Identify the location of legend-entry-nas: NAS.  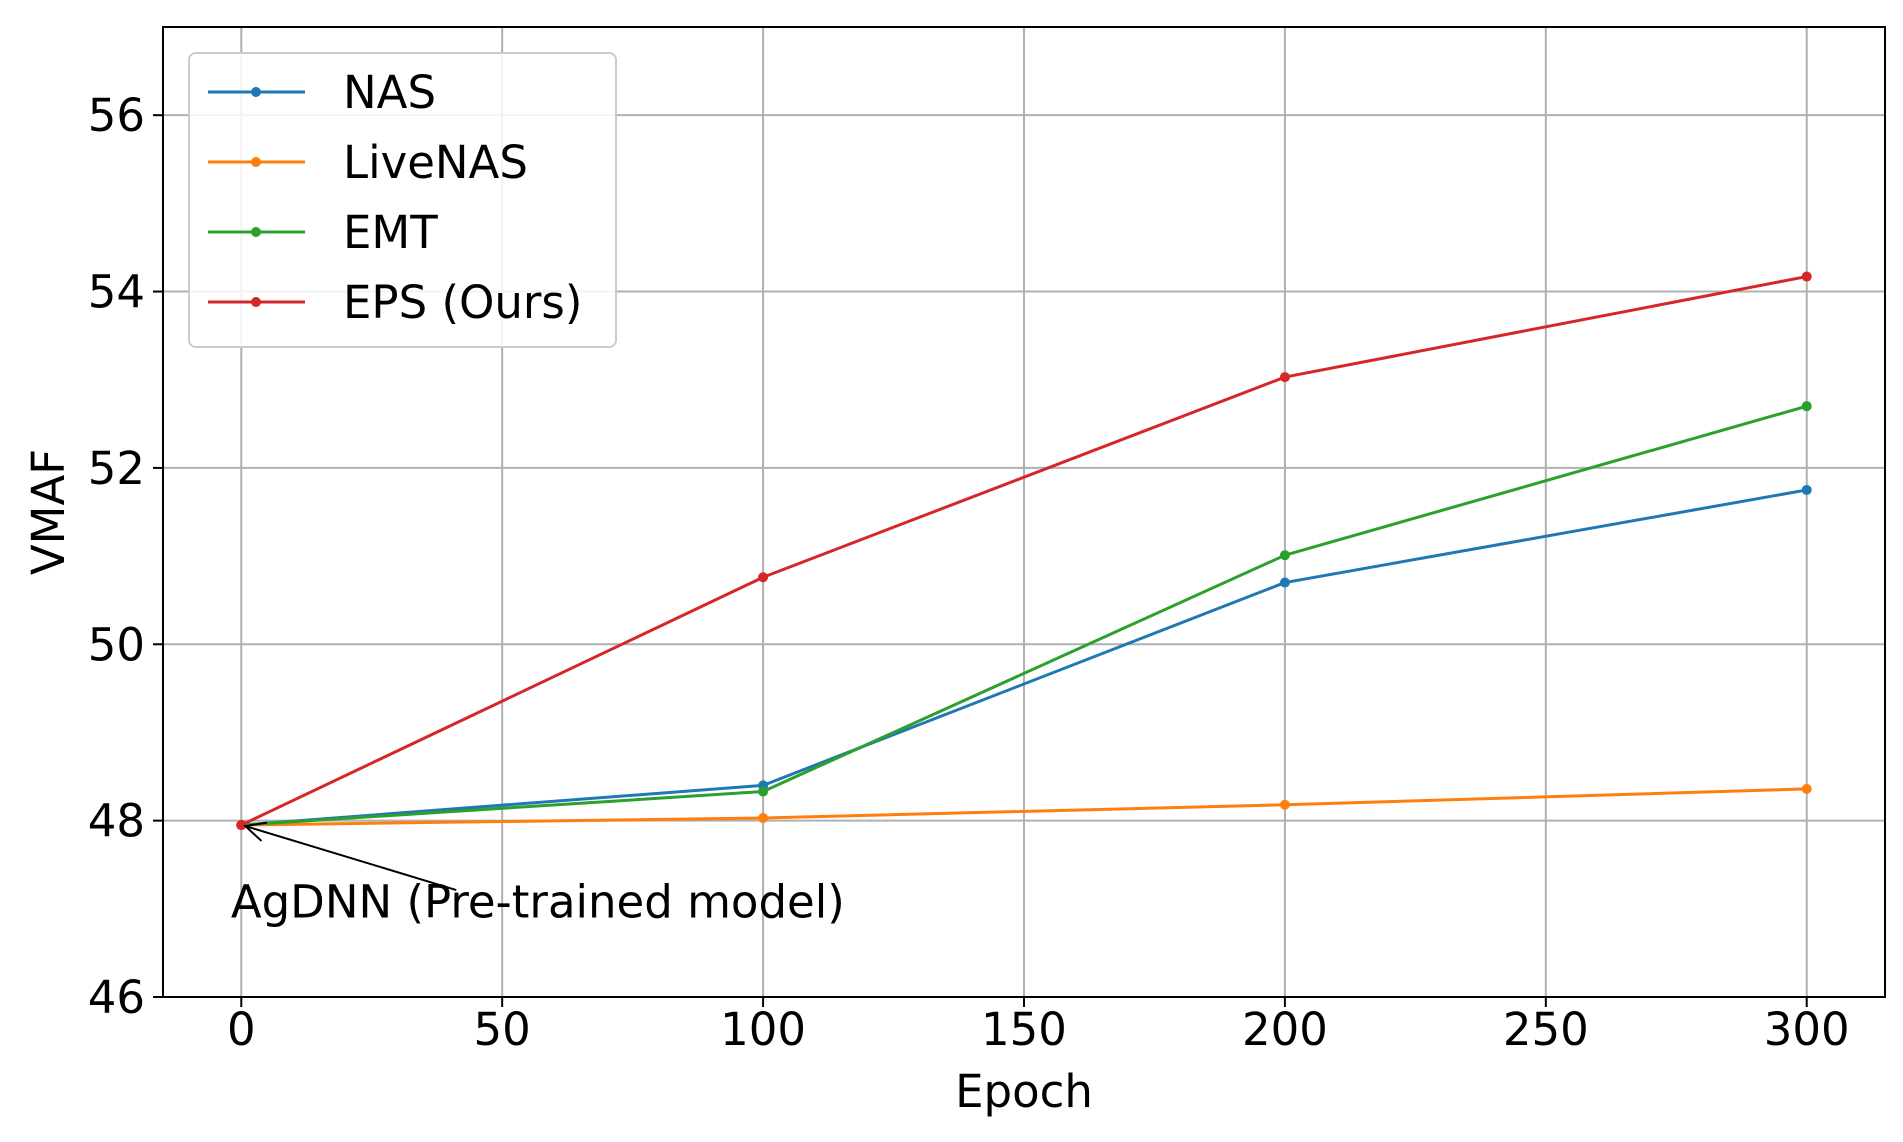
(322, 92).